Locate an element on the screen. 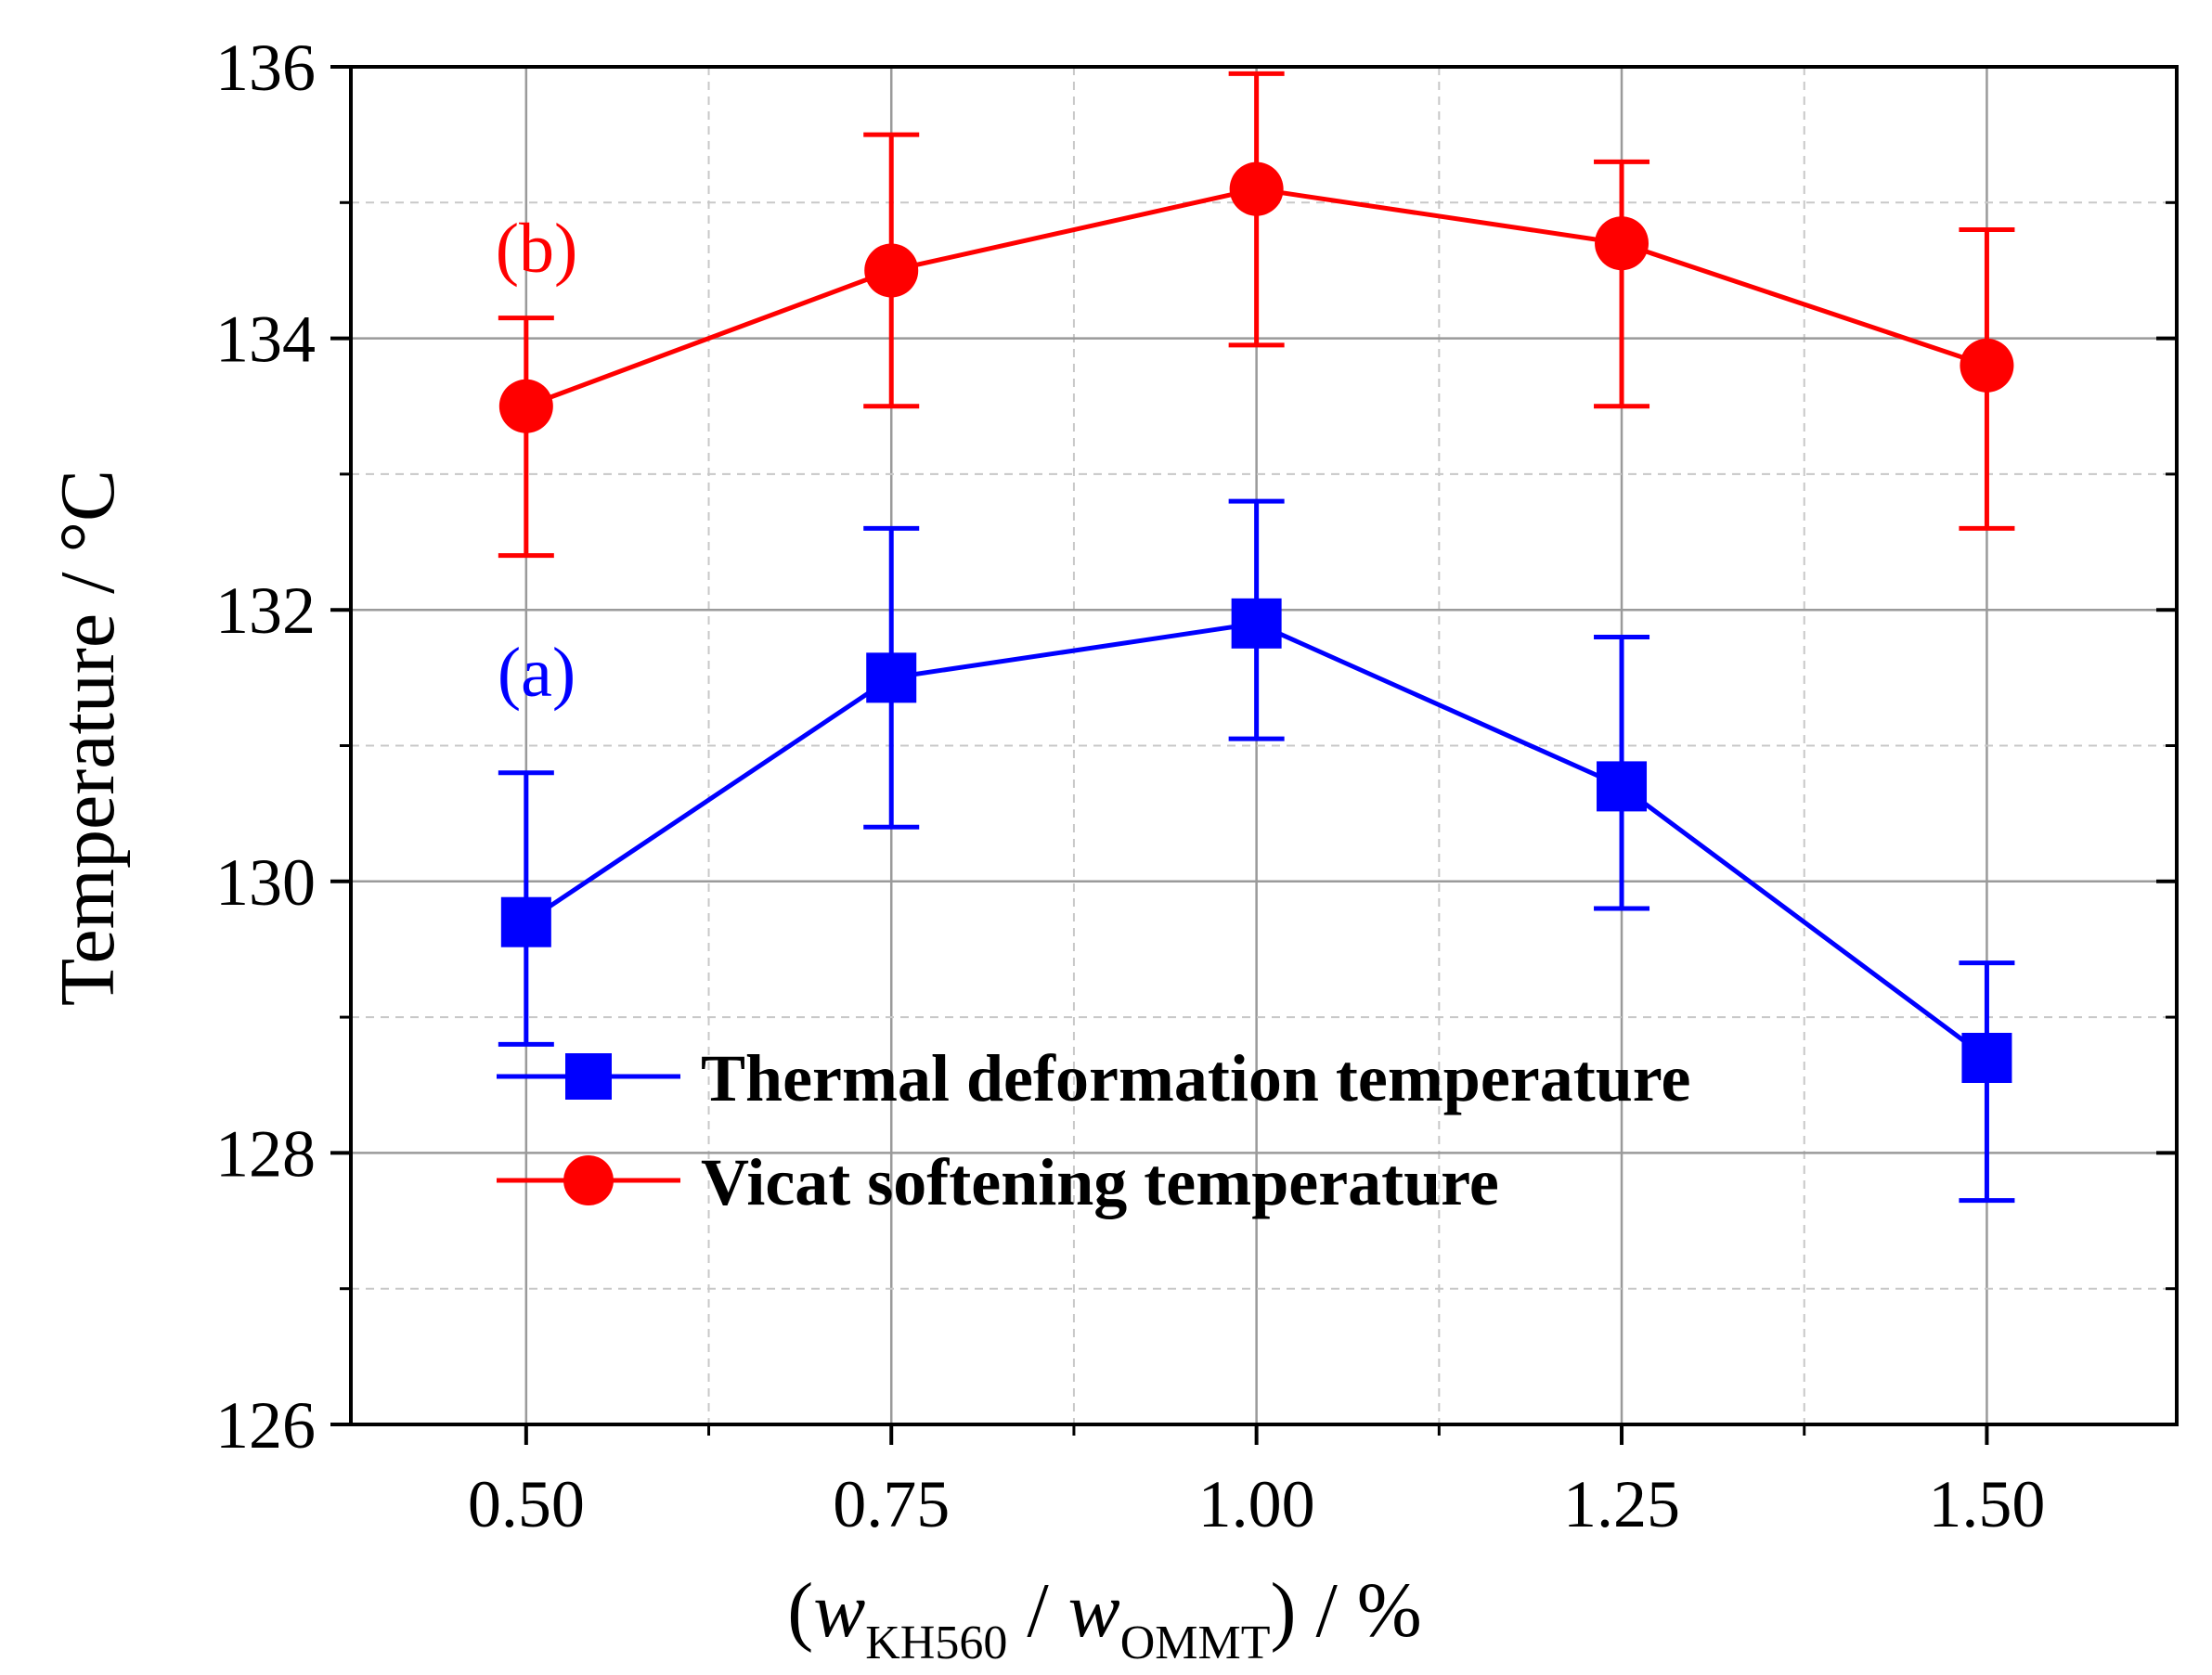  legend-label-vicat: Vicat softening temperature is located at coordinates (1100, 1182).